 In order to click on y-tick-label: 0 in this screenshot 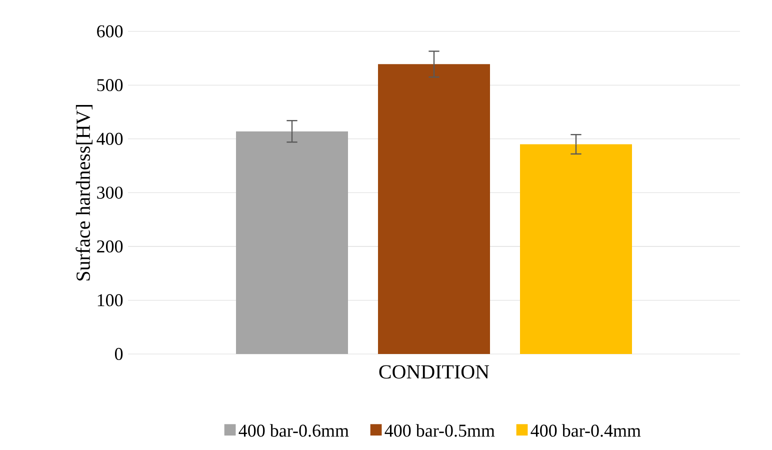, I will do `click(118, 354)`.